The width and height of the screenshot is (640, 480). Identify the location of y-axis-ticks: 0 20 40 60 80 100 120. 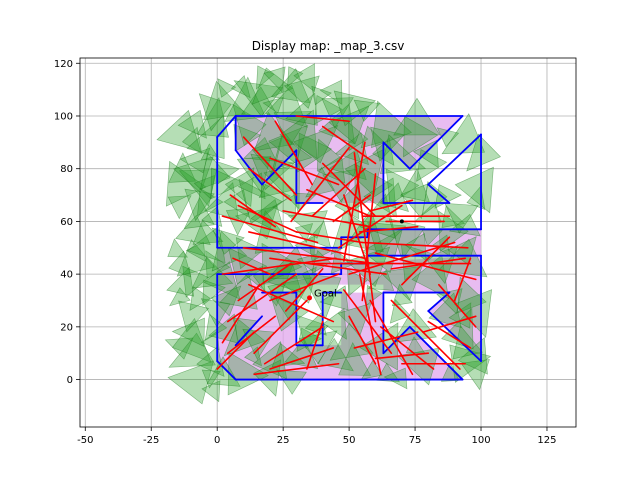
(67, 222).